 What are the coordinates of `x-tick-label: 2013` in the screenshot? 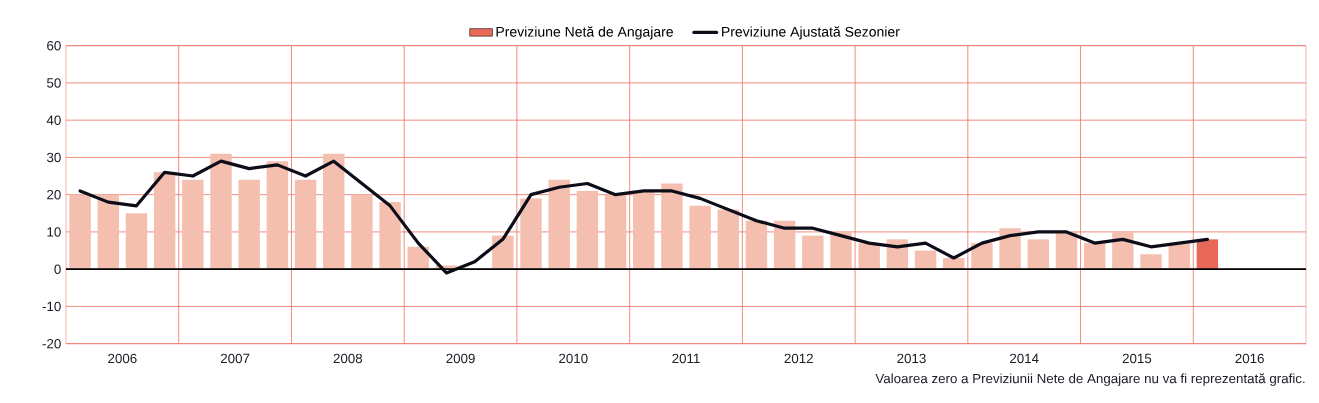 It's located at (911, 358).